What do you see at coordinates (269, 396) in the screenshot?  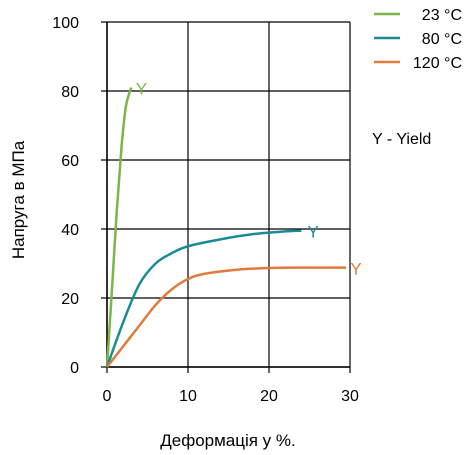 I see `x-tick-label: 20` at bounding box center [269, 396].